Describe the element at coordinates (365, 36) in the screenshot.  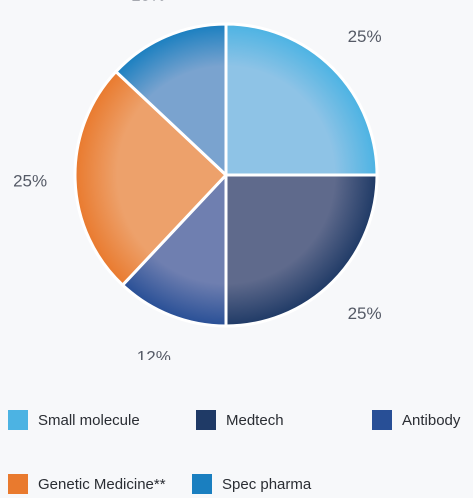
I see `data-label-small-molecule: 25%` at that location.